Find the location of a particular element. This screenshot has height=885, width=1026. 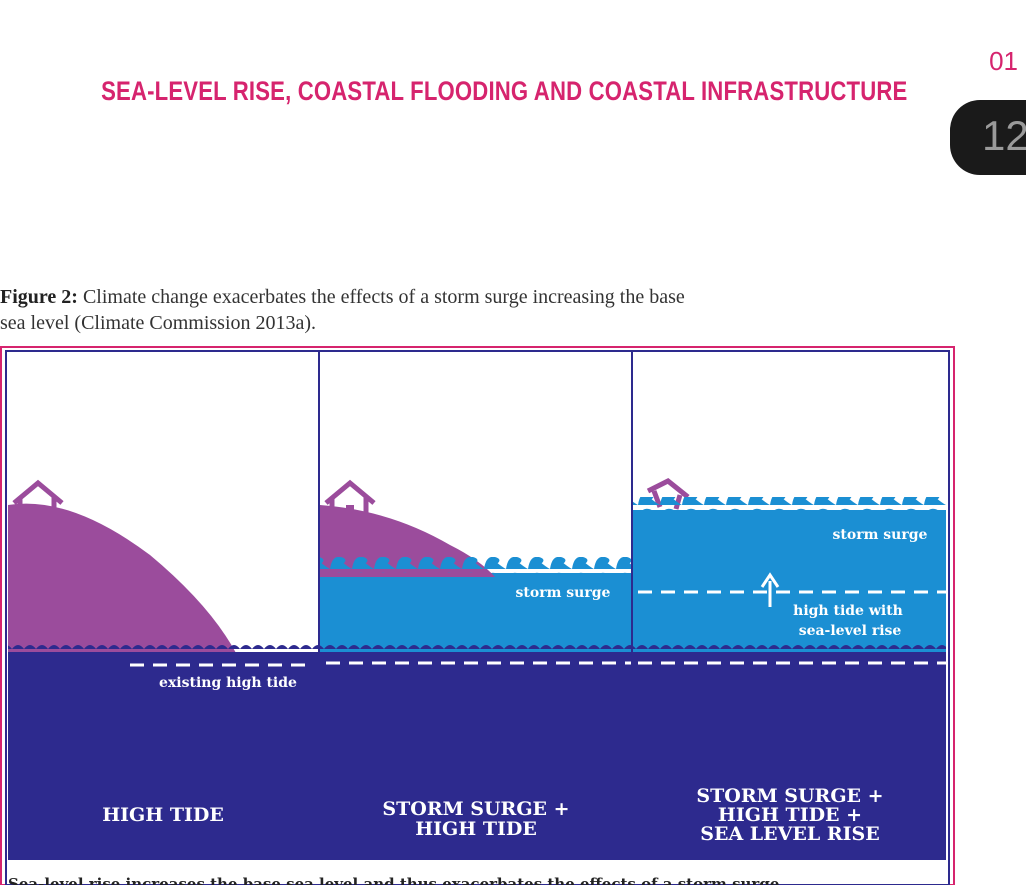

panel-title: HIGH TIDE + is located at coordinates (790, 815).